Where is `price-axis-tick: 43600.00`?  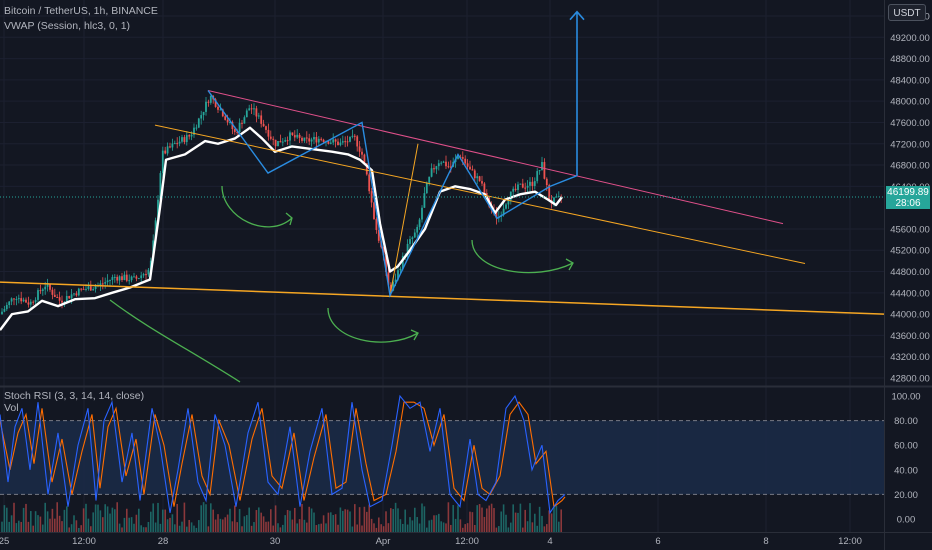 price-axis-tick: 43600.00 is located at coordinates (910, 336).